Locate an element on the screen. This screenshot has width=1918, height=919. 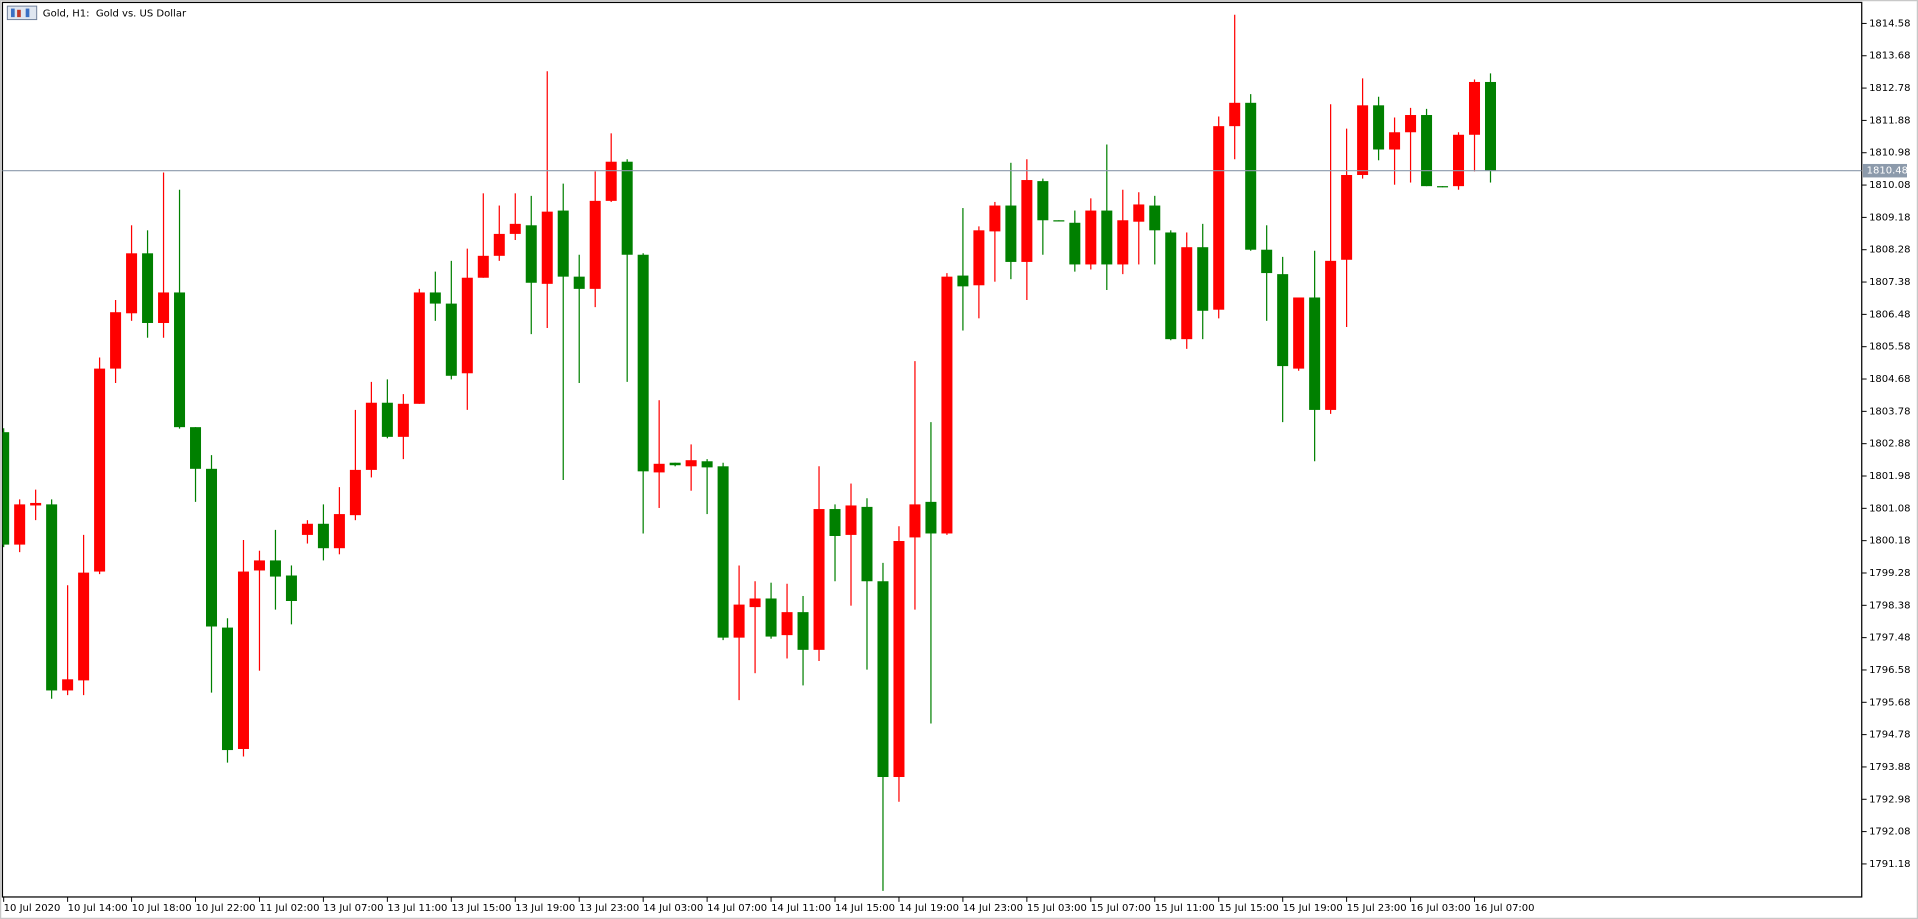
y-tick-label: 1807.38 is located at coordinates (1889, 282).